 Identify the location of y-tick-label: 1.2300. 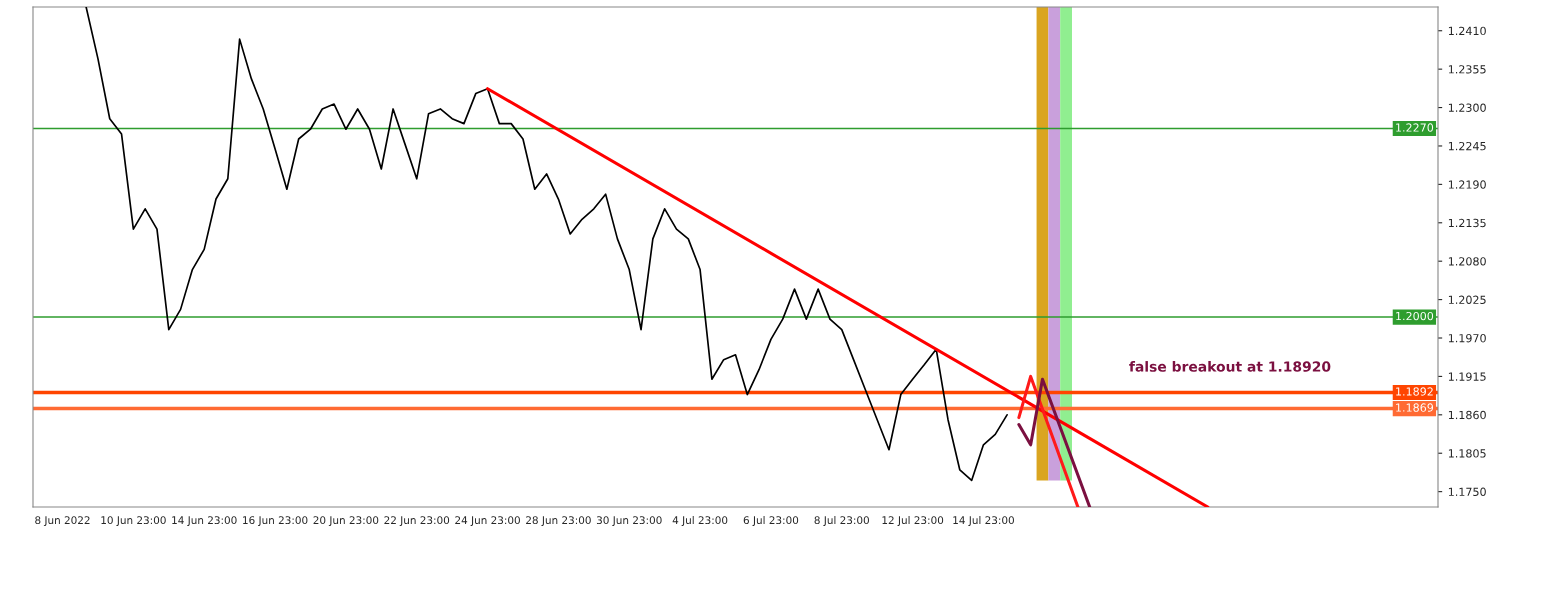
(1467, 107).